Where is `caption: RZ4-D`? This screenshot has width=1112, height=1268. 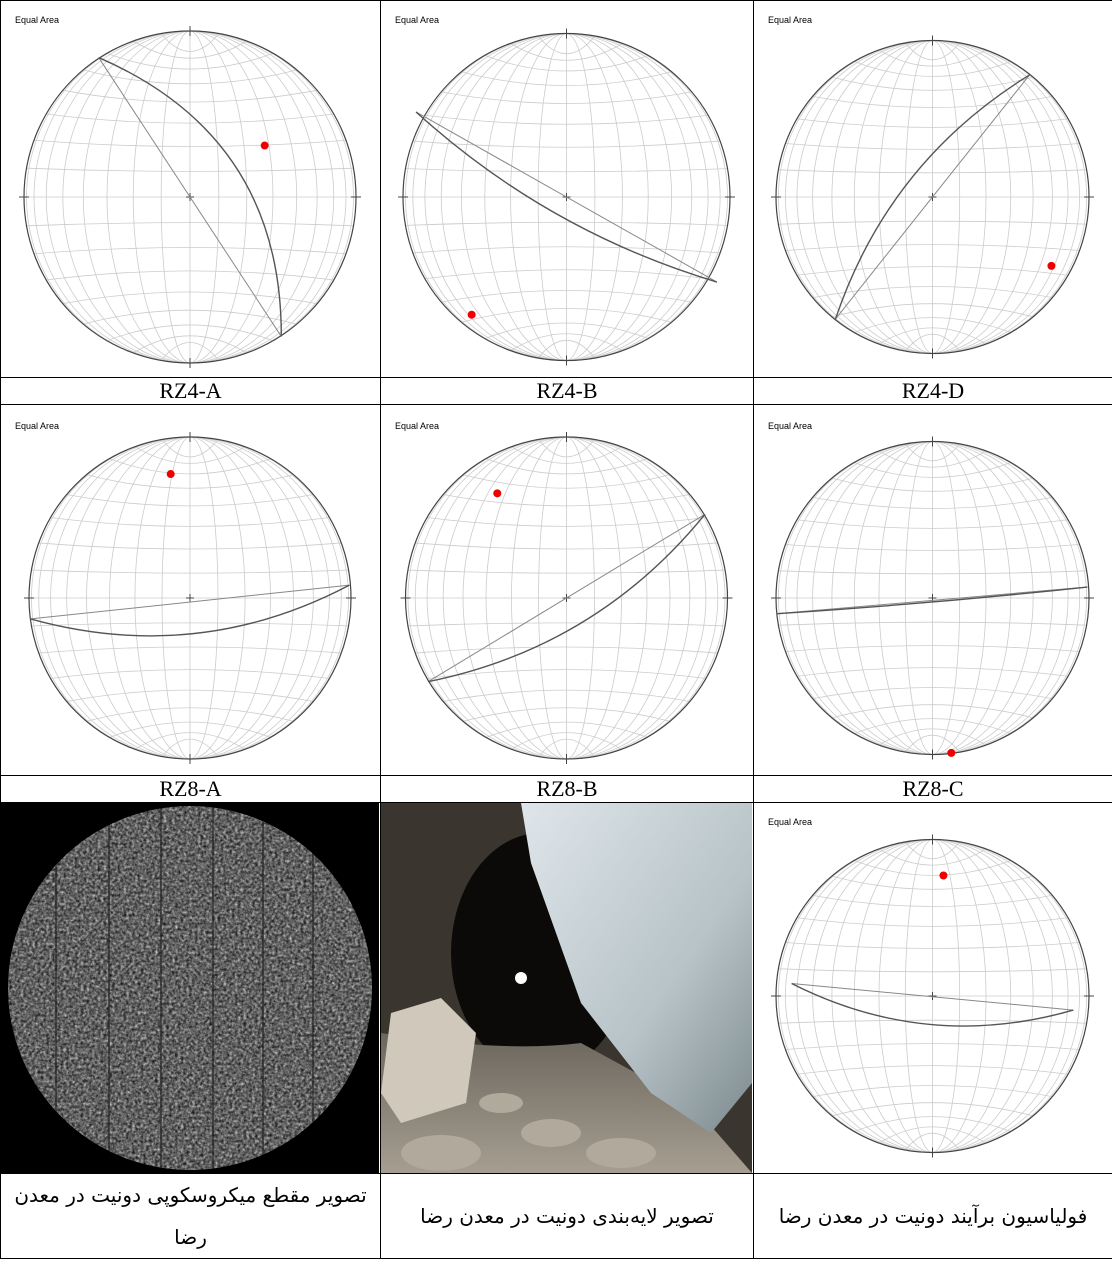
caption: RZ4-D is located at coordinates (932, 391).